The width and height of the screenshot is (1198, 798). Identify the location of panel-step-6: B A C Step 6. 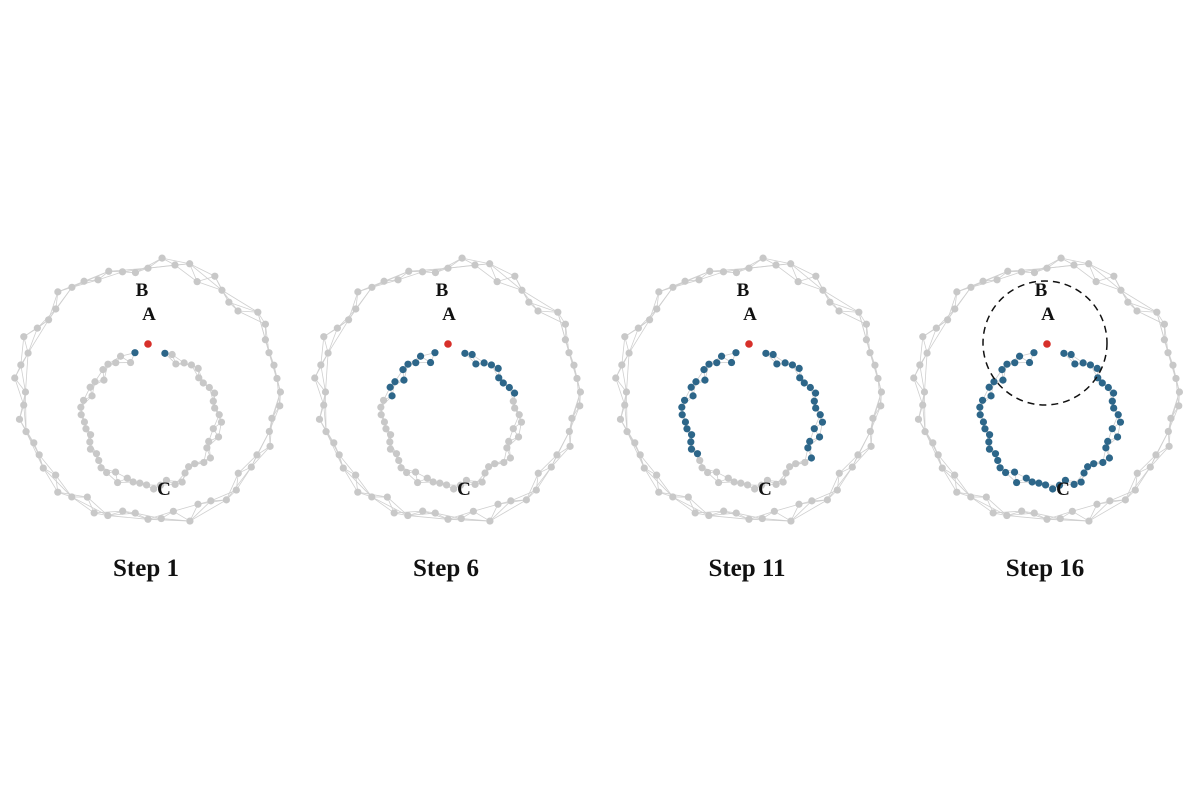
(447, 418).